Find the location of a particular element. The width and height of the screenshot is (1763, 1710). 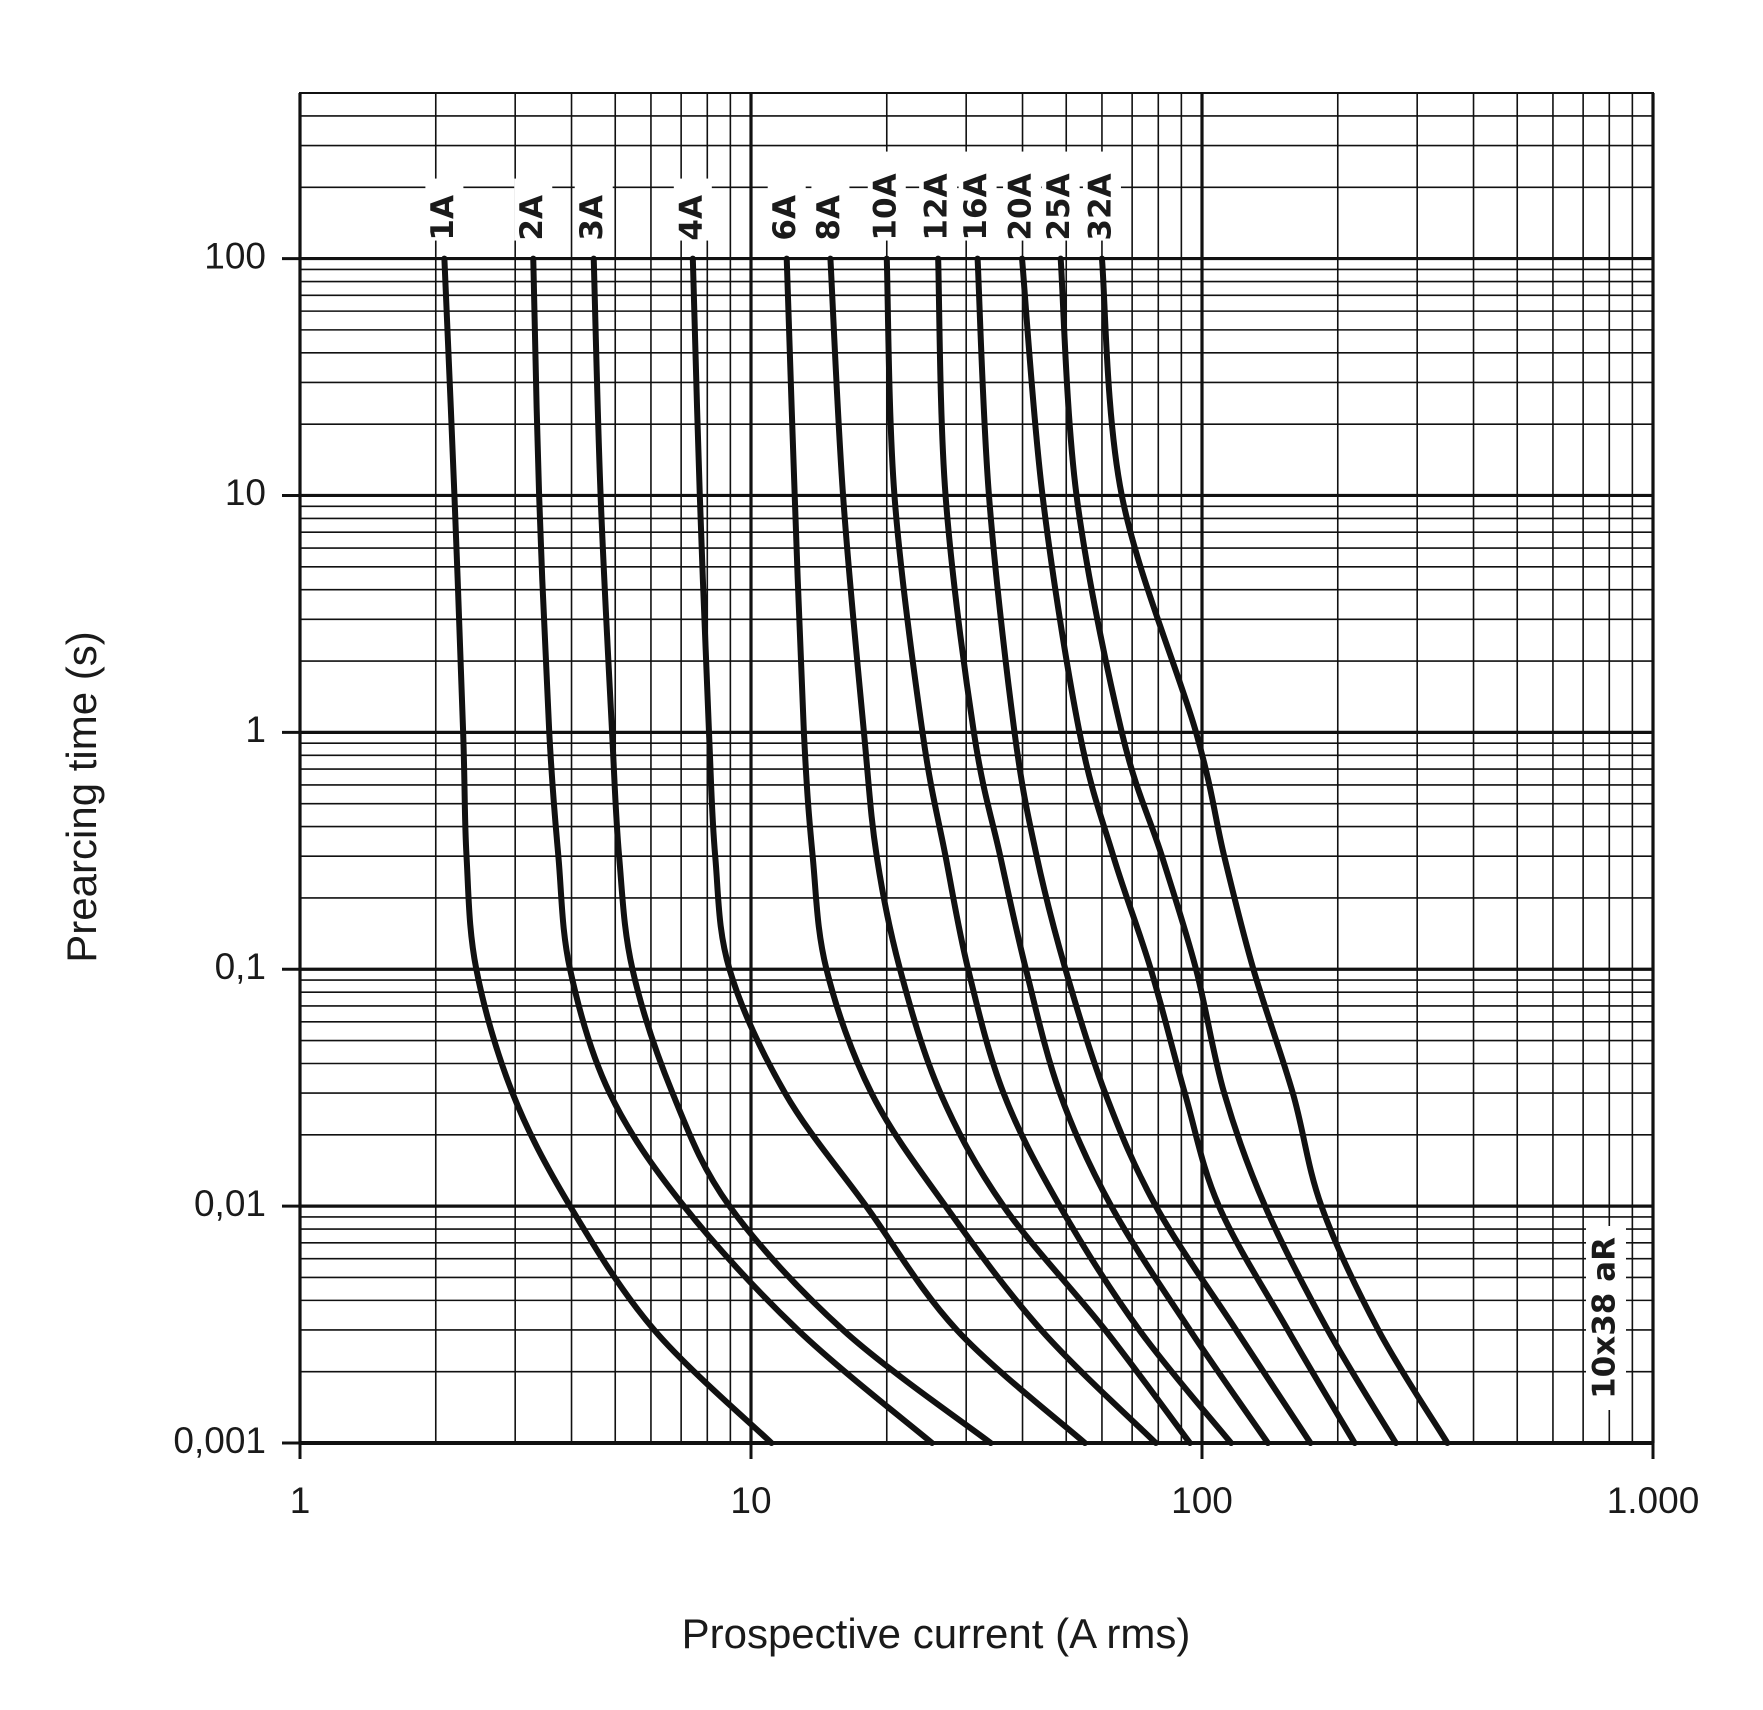

legend-label: 25A is located at coordinates (1059, 206).